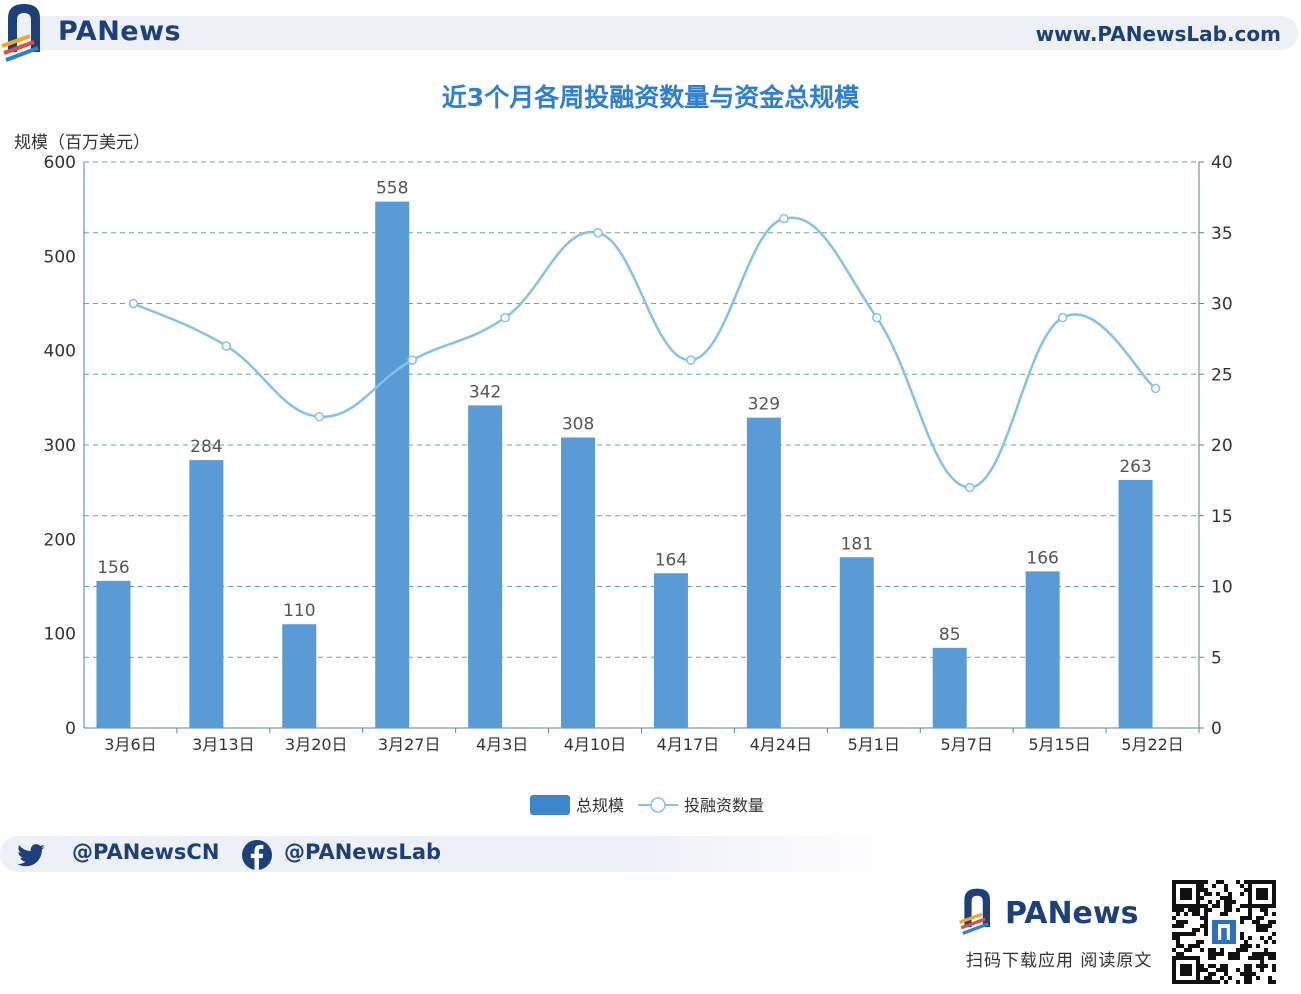  What do you see at coordinates (1222, 517) in the screenshot?
I see `y-tick-label-right: 15` at bounding box center [1222, 517].